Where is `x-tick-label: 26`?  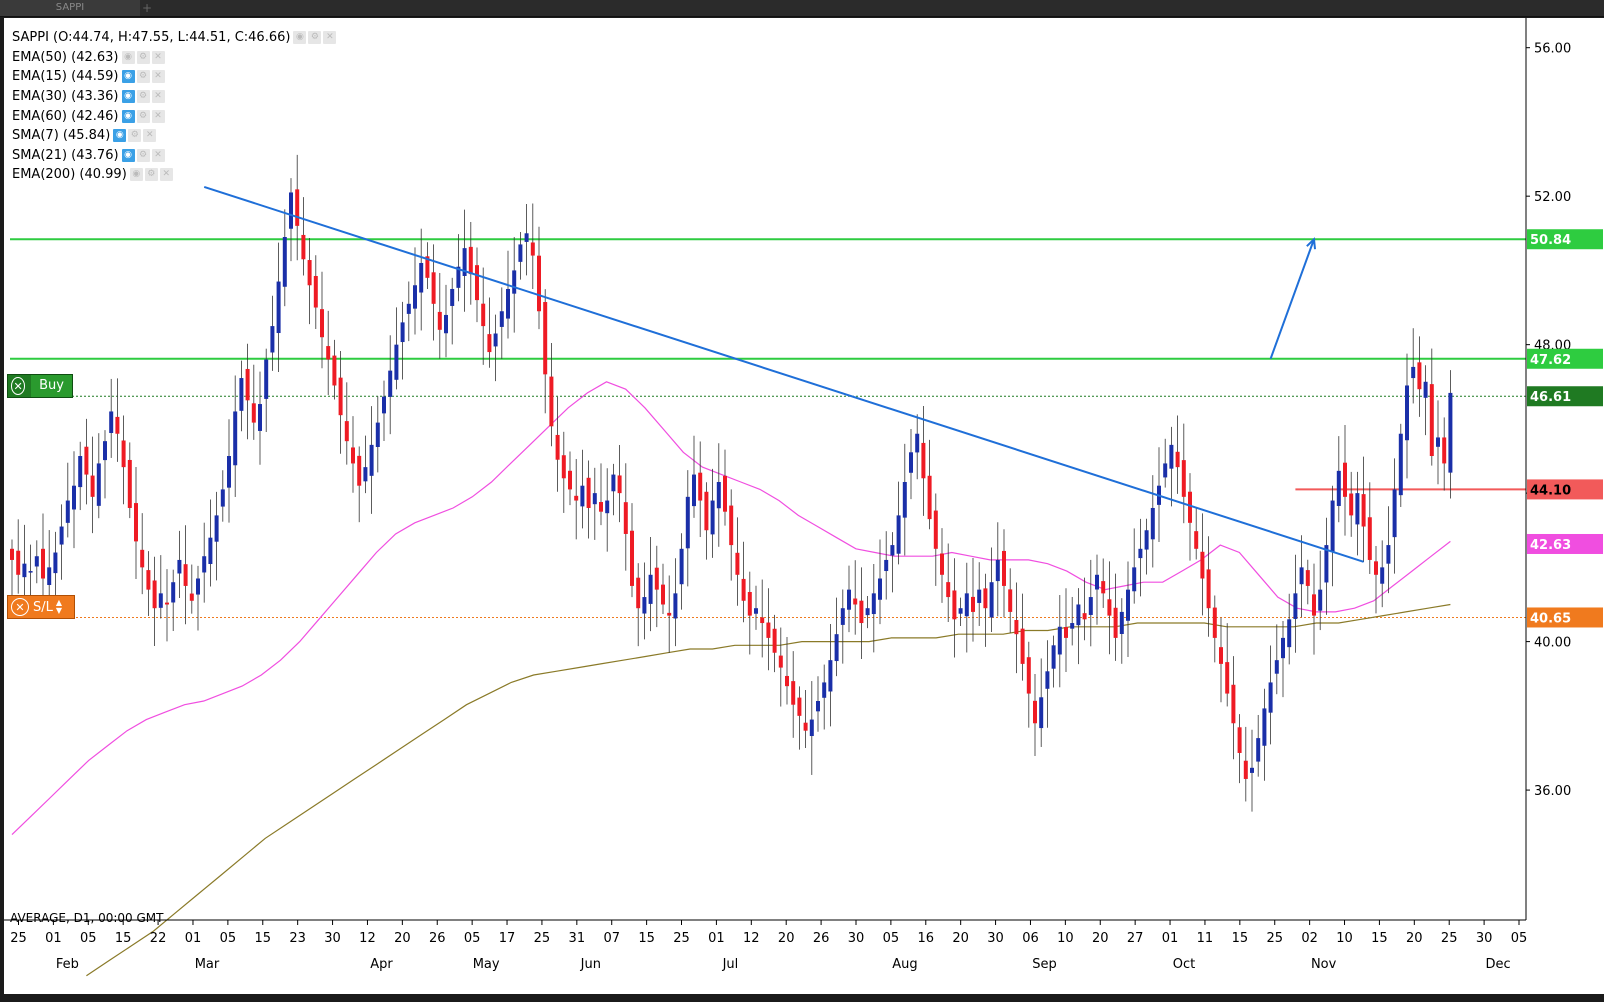 x-tick-label: 26 is located at coordinates (821, 938).